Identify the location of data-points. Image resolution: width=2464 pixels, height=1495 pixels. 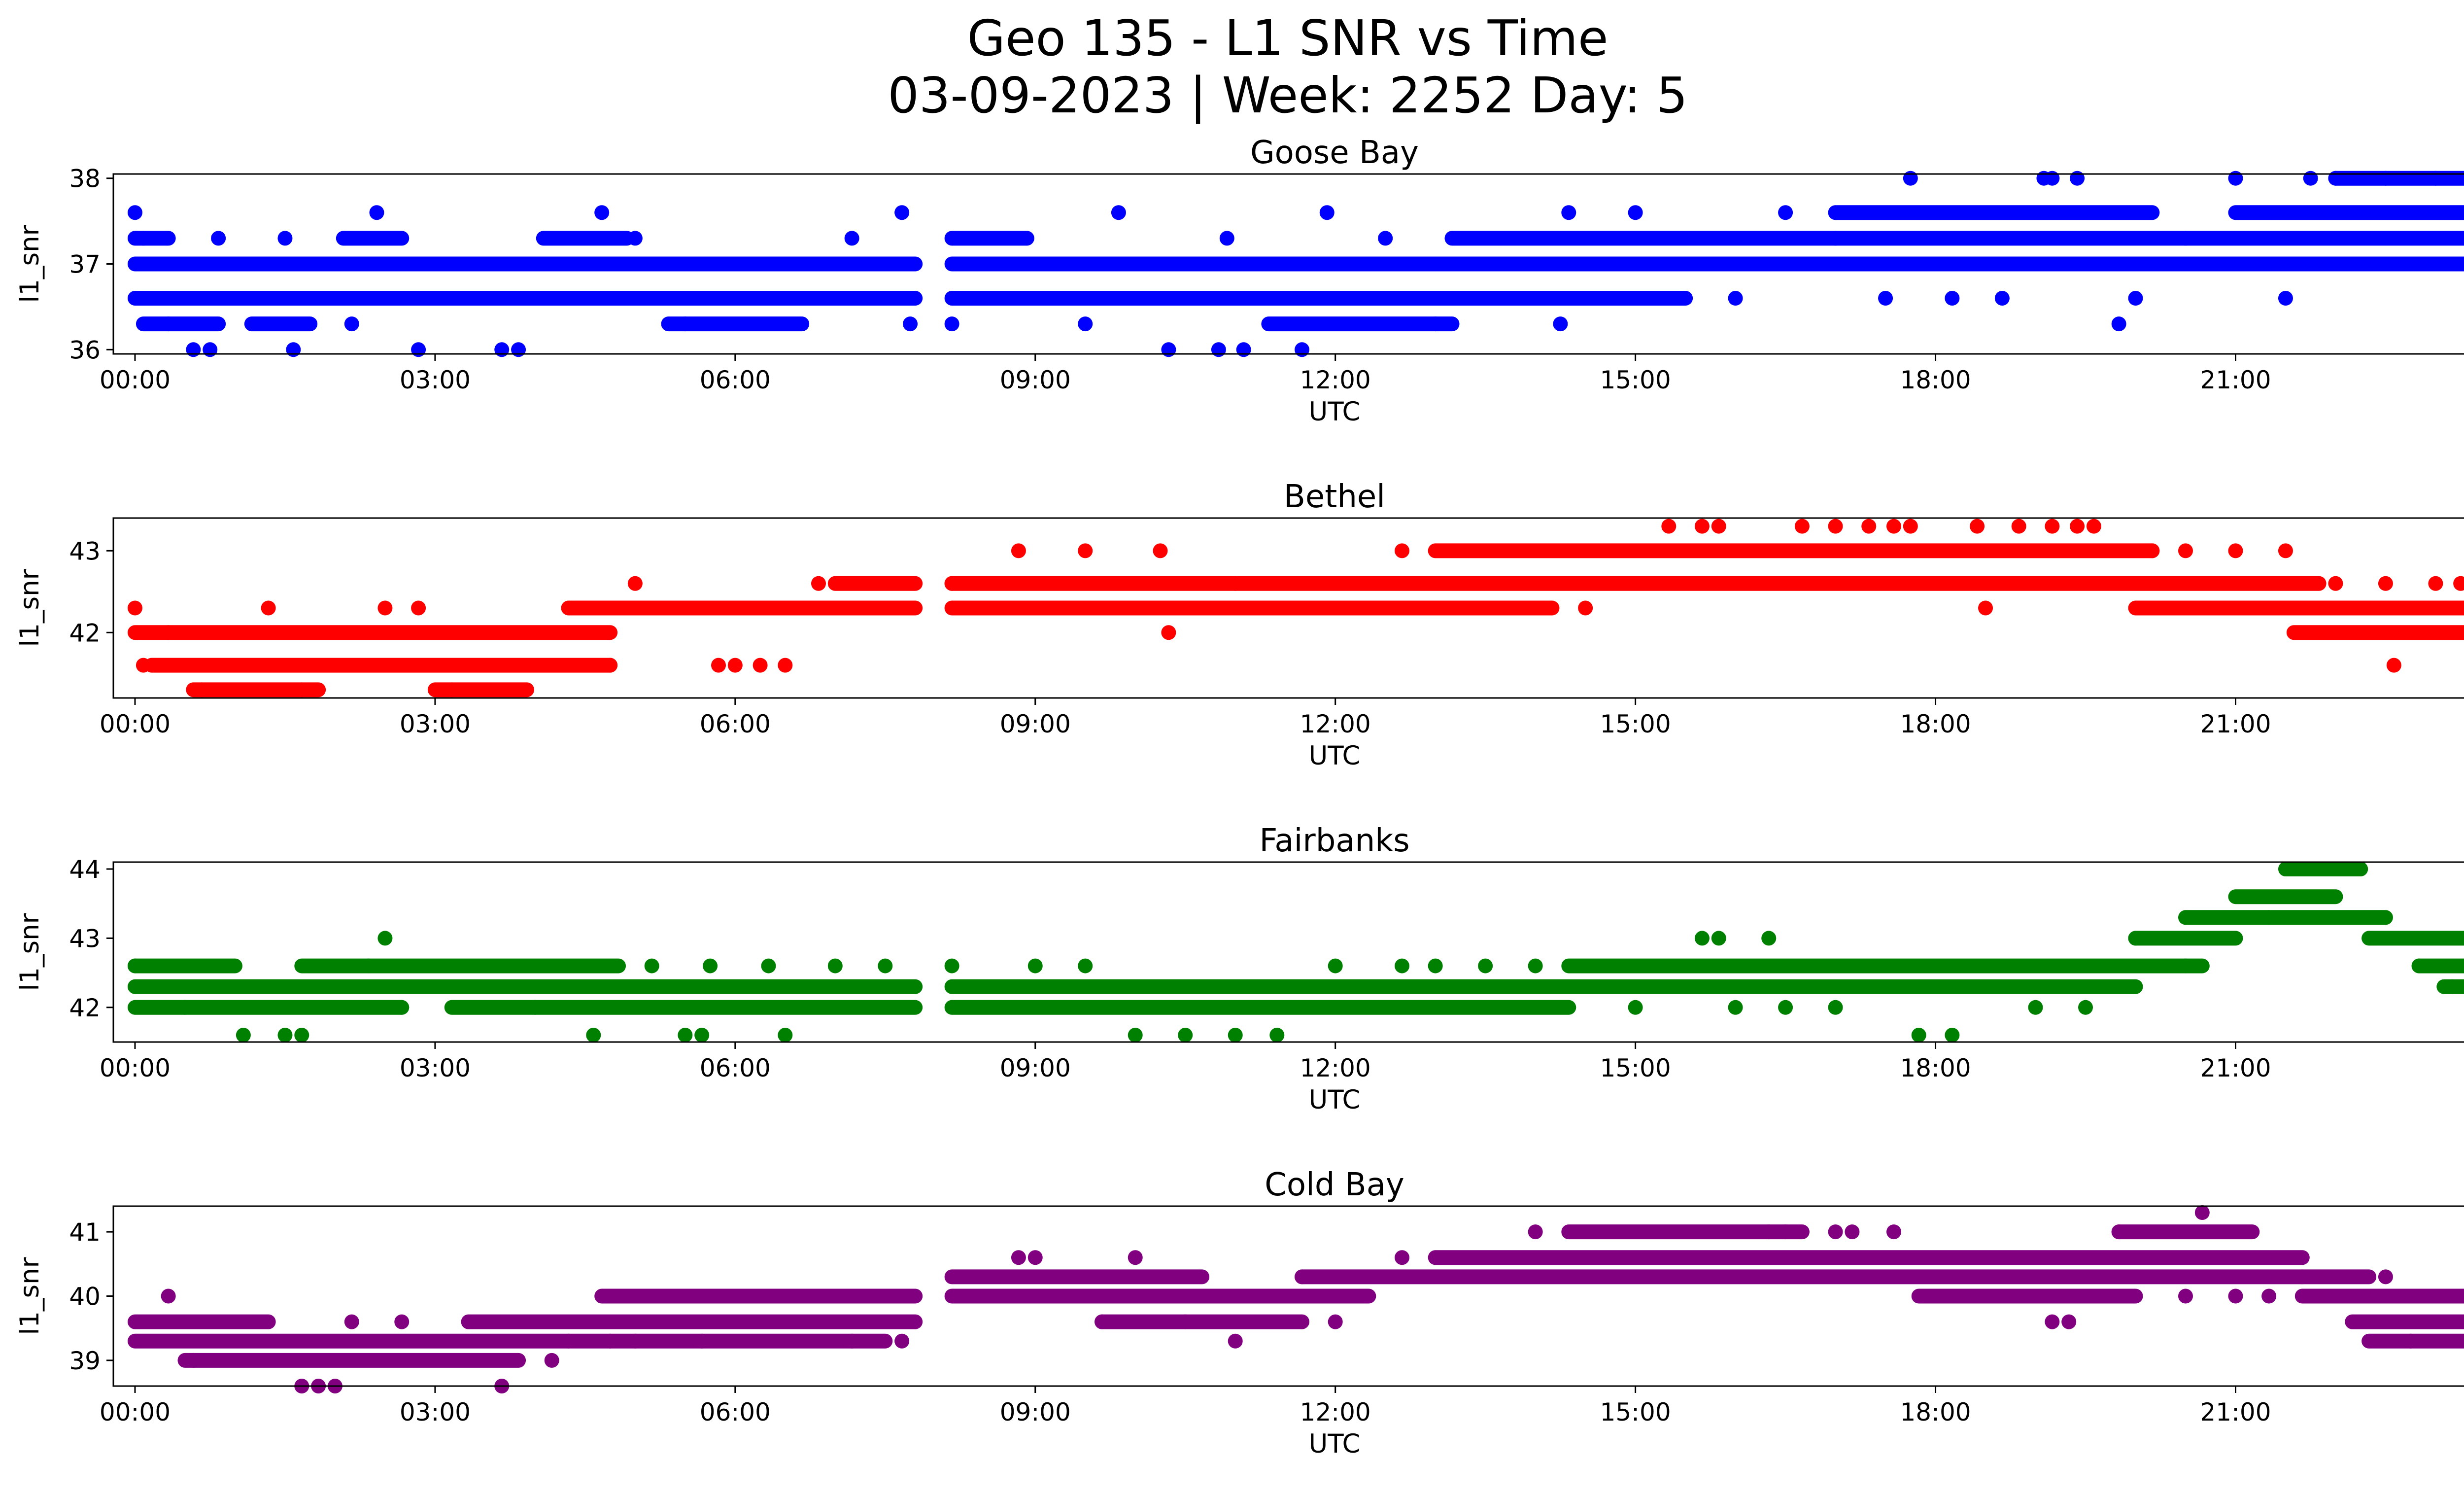
(1295, 952).